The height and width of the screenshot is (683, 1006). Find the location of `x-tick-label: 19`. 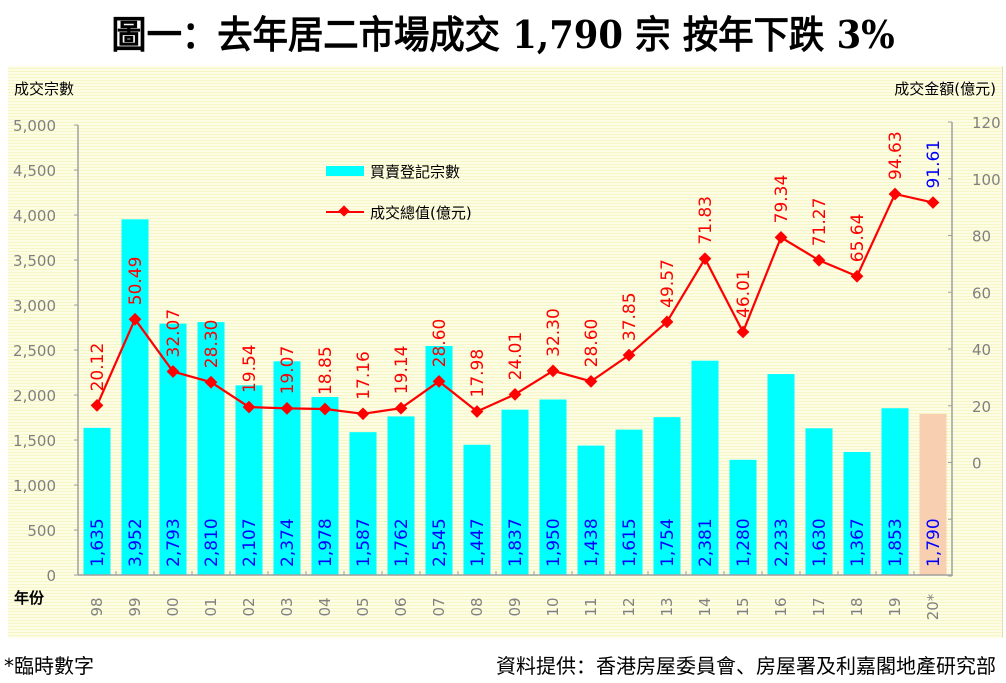

x-tick-label: 19 is located at coordinates (895, 606).